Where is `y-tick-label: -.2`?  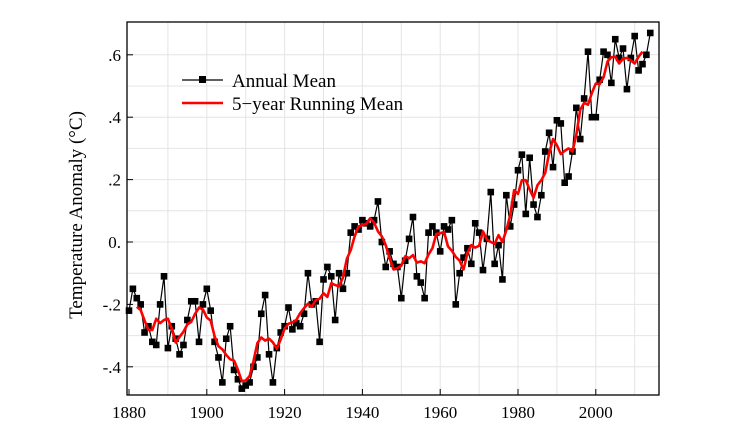
y-tick-label: -.2 is located at coordinates (112, 304).